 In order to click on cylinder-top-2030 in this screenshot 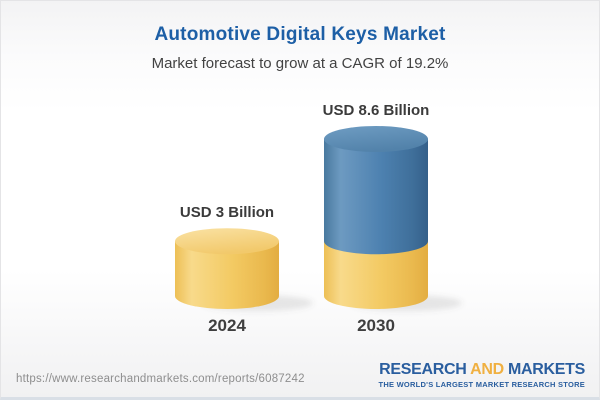, I will do `click(376, 139)`.